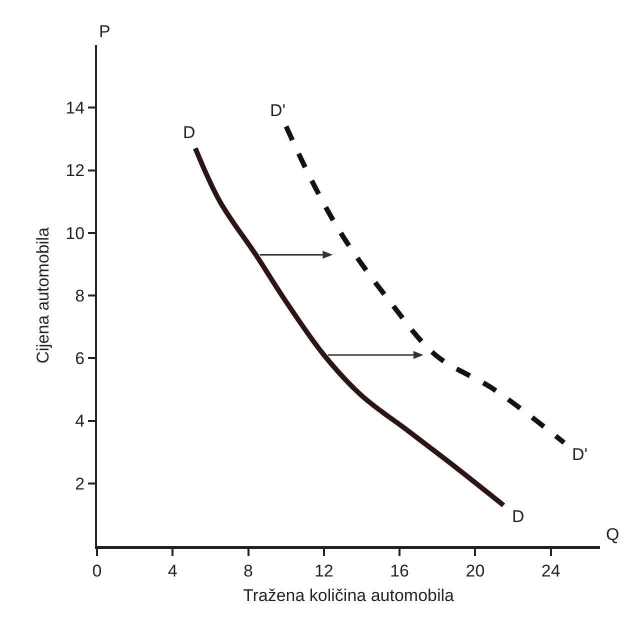 Image resolution: width=627 pixels, height=626 pixels. I want to click on x-tick-label: 20, so click(475, 570).